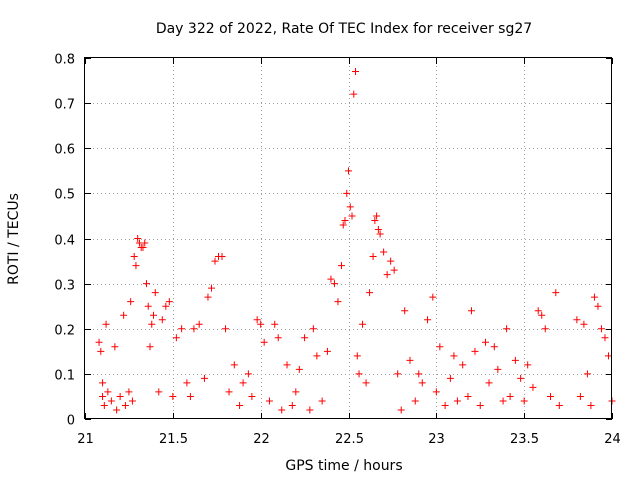  What do you see at coordinates (343, 466) in the screenshot?
I see `x-axis-label: GPS time / hours` at bounding box center [343, 466].